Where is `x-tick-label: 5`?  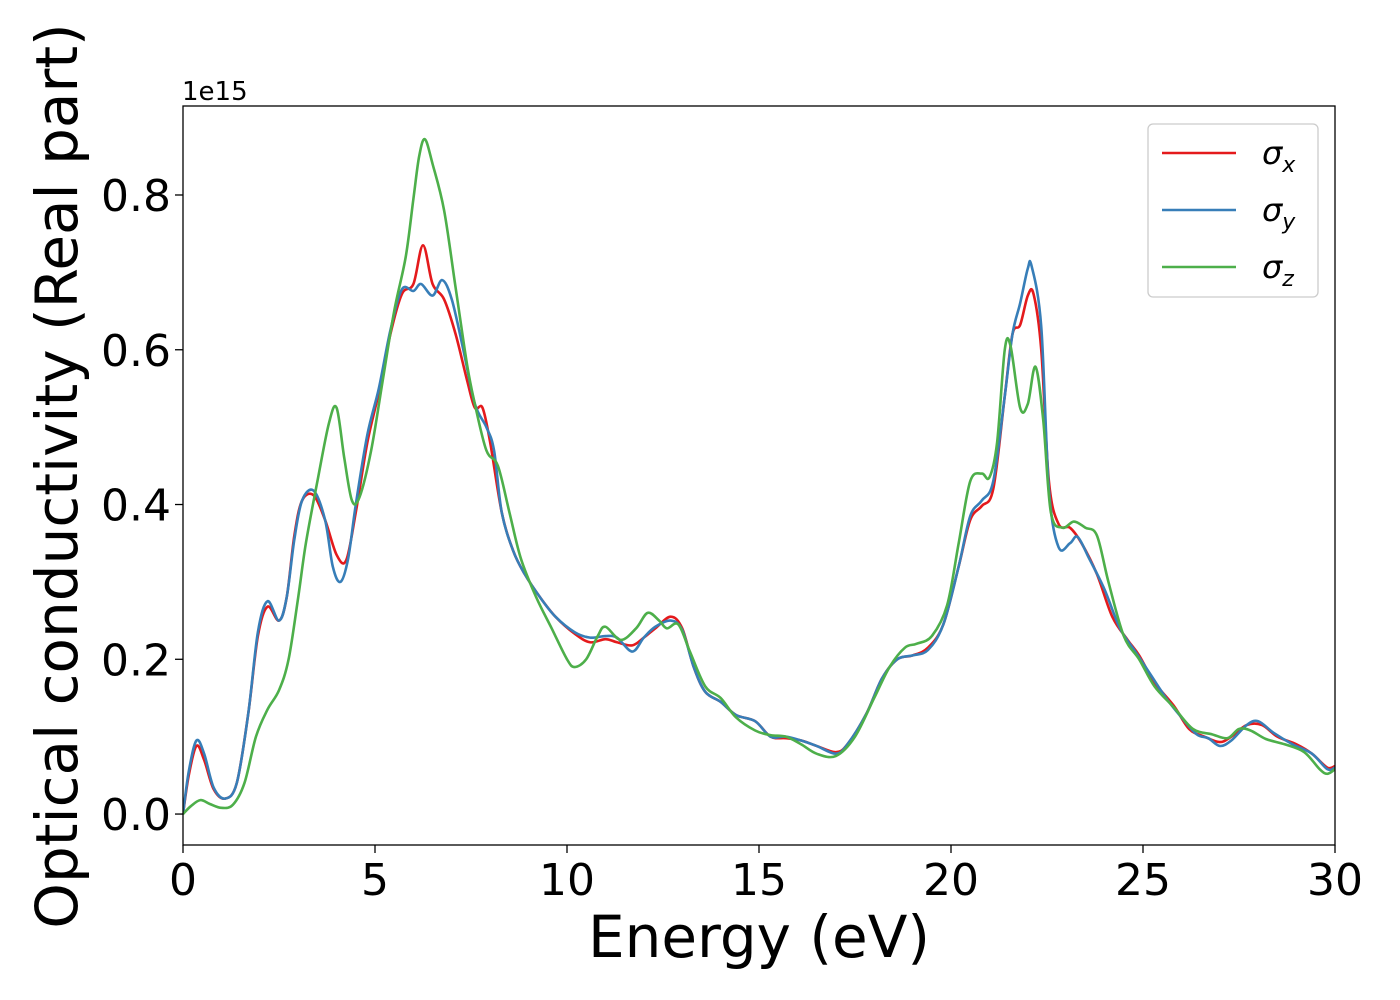 x-tick-label: 5 is located at coordinates (375, 880).